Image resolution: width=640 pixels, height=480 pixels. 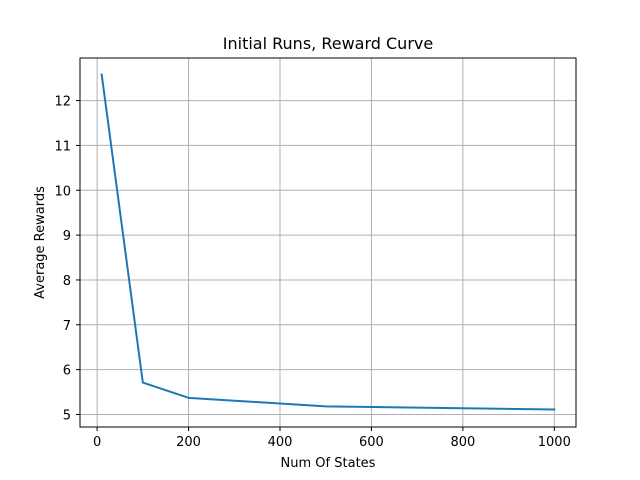 What do you see at coordinates (67, 326) in the screenshot?
I see `y-tick-label: 7` at bounding box center [67, 326].